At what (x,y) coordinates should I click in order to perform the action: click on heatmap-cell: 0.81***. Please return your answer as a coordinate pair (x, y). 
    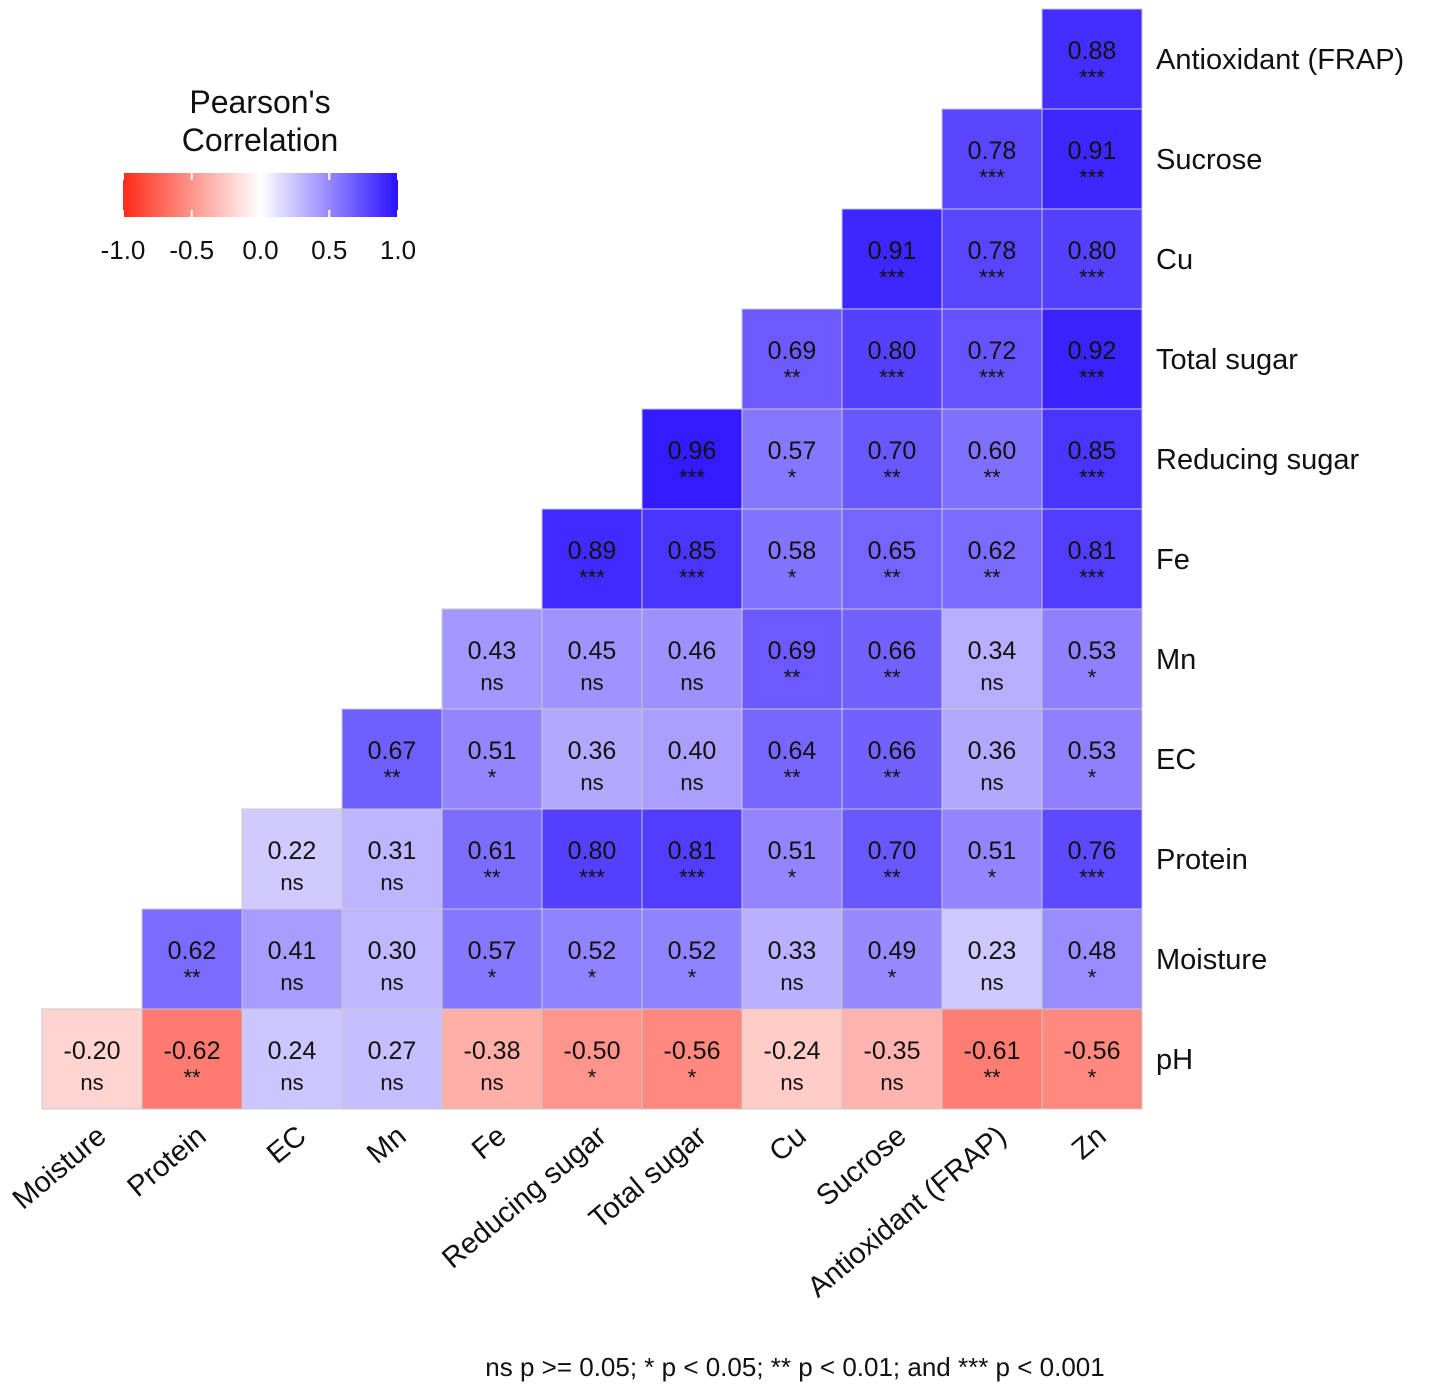
    Looking at the image, I should click on (692, 859).